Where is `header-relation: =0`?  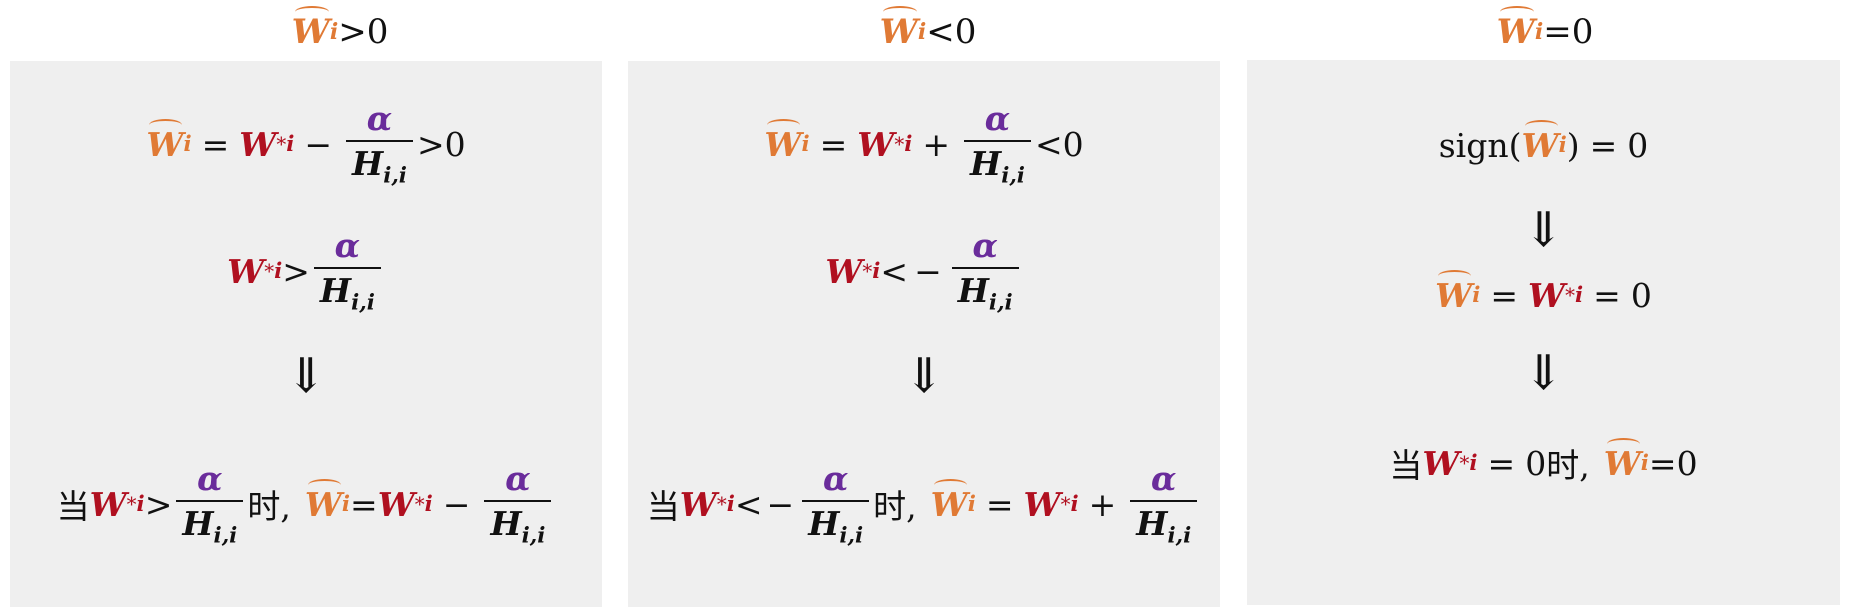
header-relation: =0 is located at coordinates (1568, 32).